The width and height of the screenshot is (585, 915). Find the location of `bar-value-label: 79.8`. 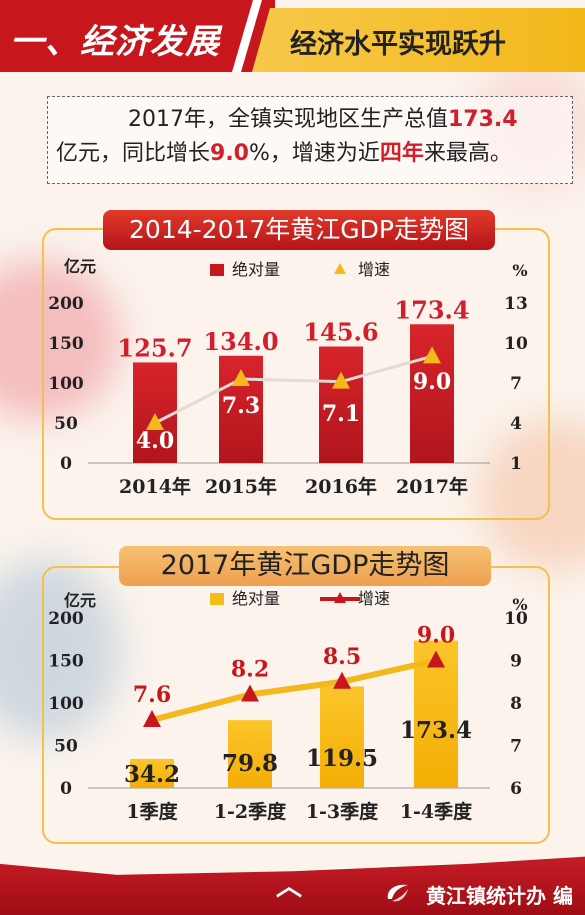

bar-value-label: 79.8 is located at coordinates (250, 763).